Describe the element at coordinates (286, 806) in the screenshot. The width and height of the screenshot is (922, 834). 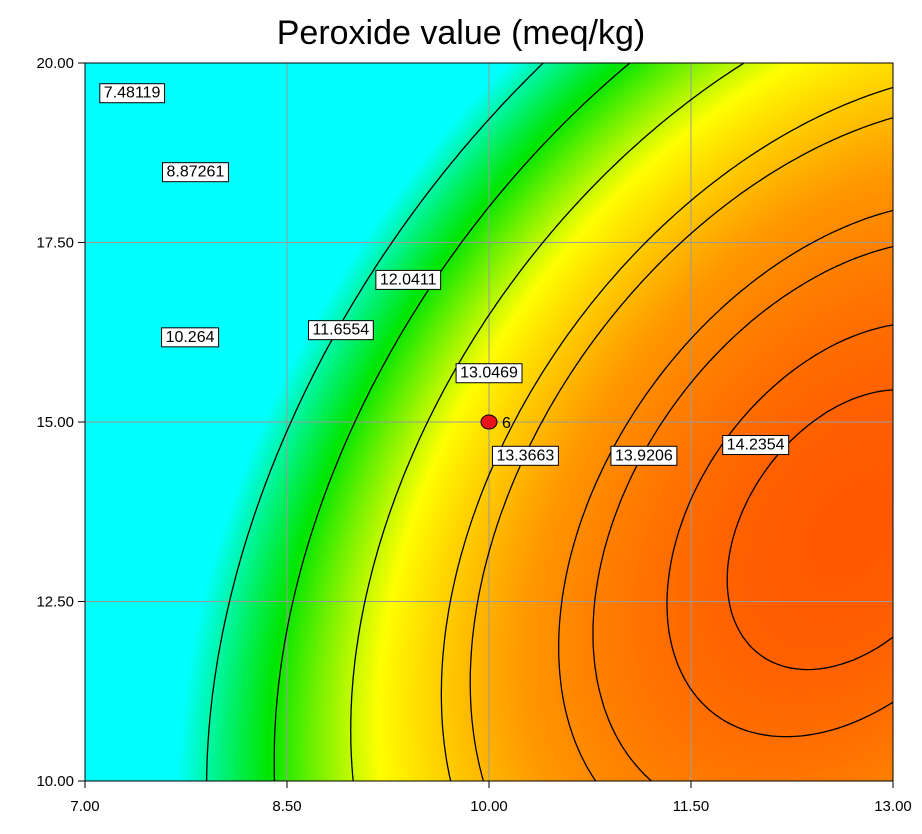
I see `x-tick-label: 8.50` at that location.